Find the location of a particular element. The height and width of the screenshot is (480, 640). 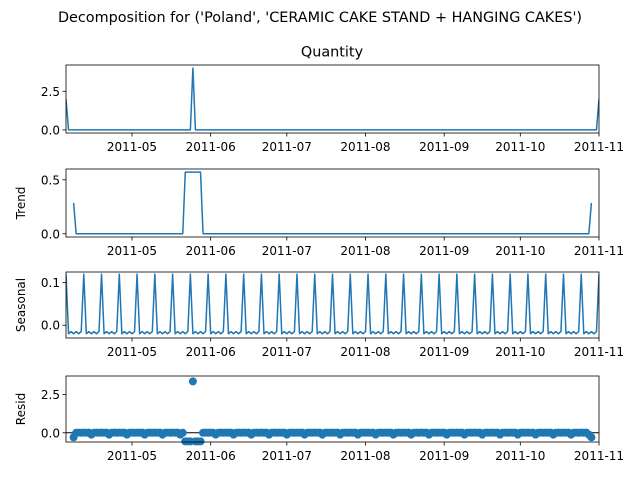

panel-quantity-series is located at coordinates (332, 99).